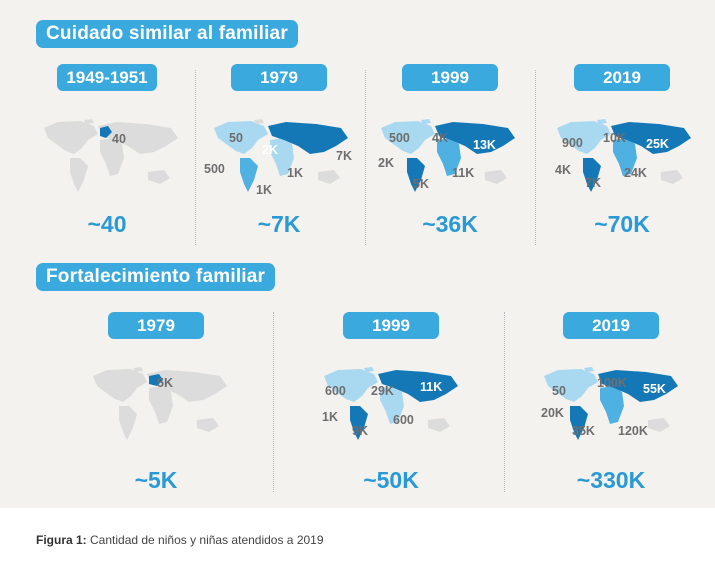 This screenshot has width=715, height=568. I want to click on section-title-family-strengthening: Fortalecimiento familiar, so click(156, 277).